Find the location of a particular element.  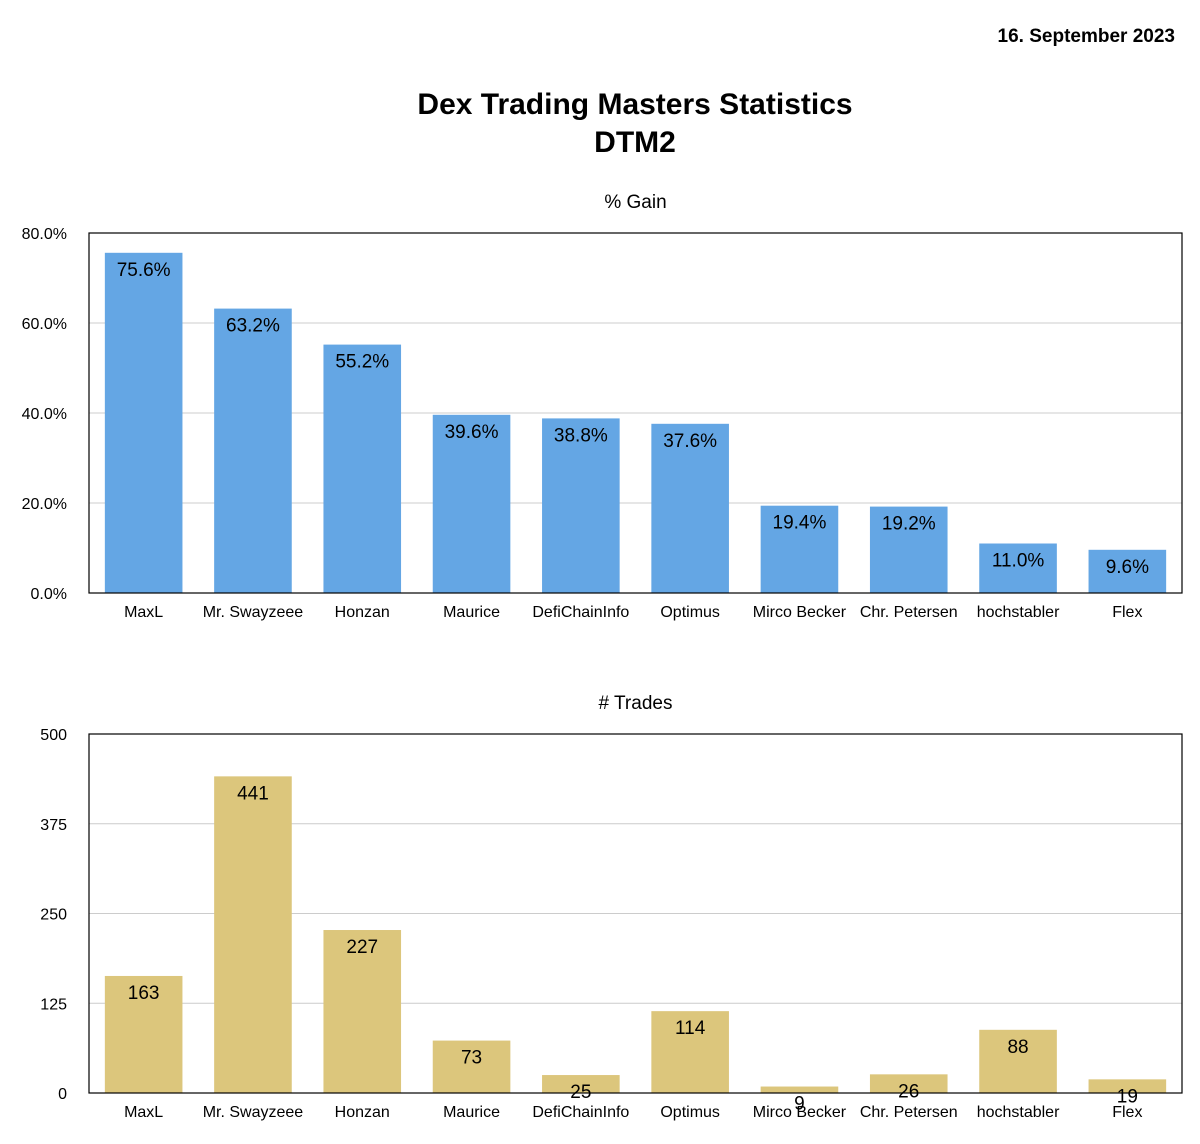

trades-data-label: 88 is located at coordinates (1017, 1047).